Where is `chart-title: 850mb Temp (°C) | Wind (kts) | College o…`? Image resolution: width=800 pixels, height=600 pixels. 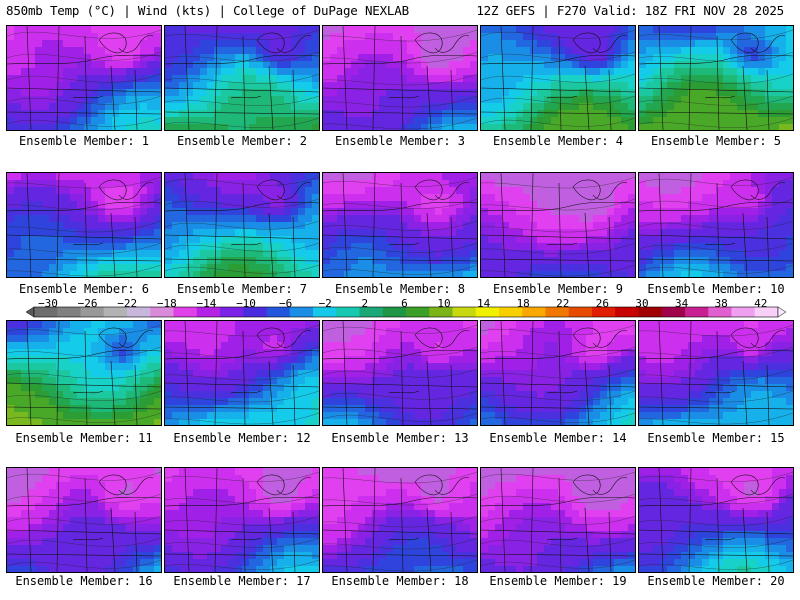
chart-title: 850mb Temp (°C) | Wind (kts) | College o… is located at coordinates (207, 10).